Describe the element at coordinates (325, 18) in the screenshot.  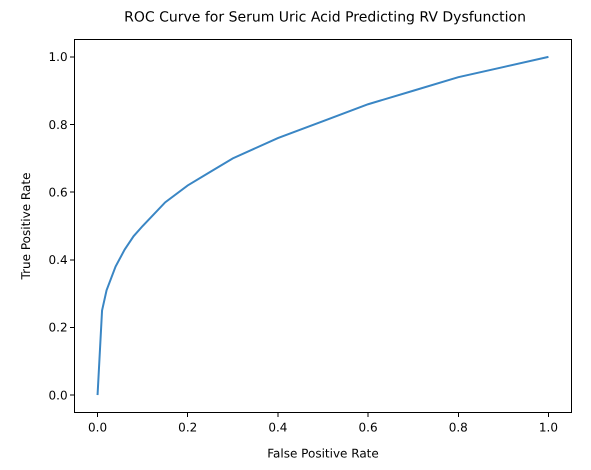
I see `chart-title: ROC Curve for Serum Uric Acid Predicting RV Dysfunction` at that location.